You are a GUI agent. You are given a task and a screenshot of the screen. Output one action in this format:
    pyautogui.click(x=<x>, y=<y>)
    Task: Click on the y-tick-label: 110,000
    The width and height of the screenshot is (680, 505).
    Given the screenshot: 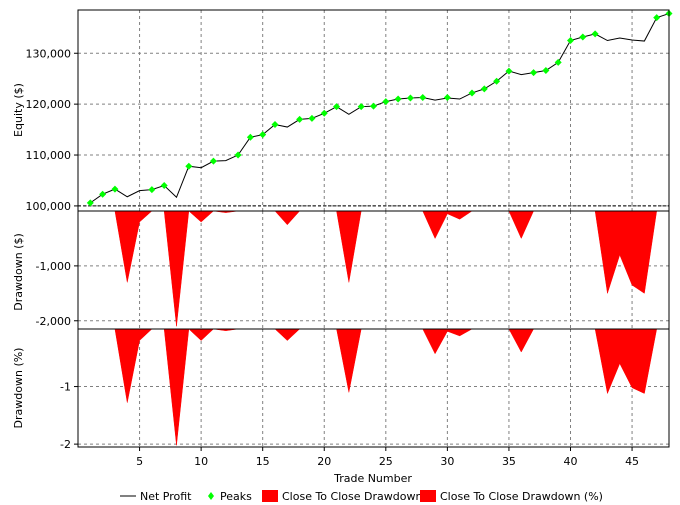 What is the action you would take?
    pyautogui.click(x=49, y=155)
    